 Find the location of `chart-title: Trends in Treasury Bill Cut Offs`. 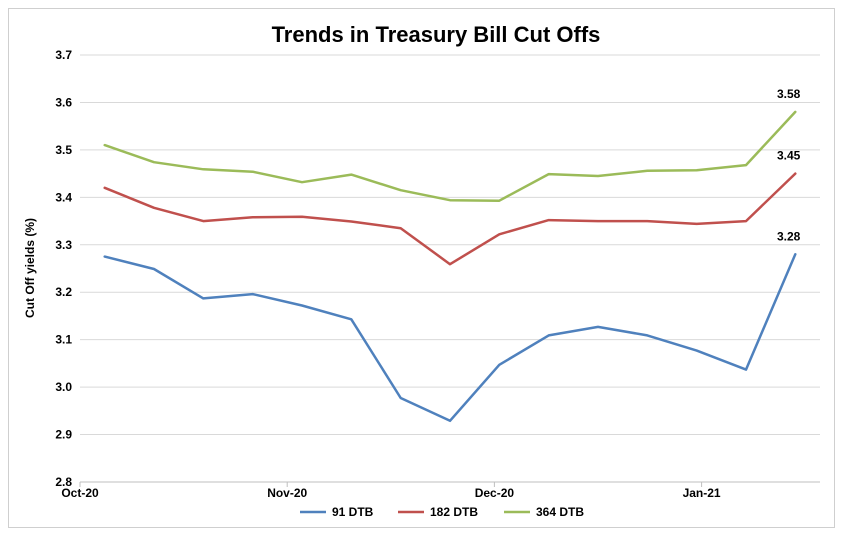

chart-title: Trends in Treasury Bill Cut Offs is located at coordinates (436, 34).